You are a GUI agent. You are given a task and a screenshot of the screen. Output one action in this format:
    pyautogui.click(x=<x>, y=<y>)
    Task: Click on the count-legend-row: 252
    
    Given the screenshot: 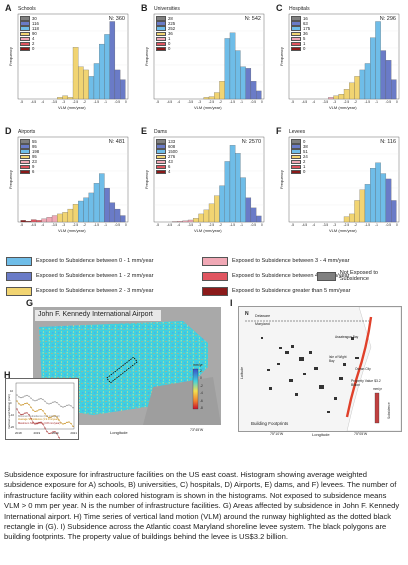 What is the action you would take?
    pyautogui.click(x=165, y=28)
    